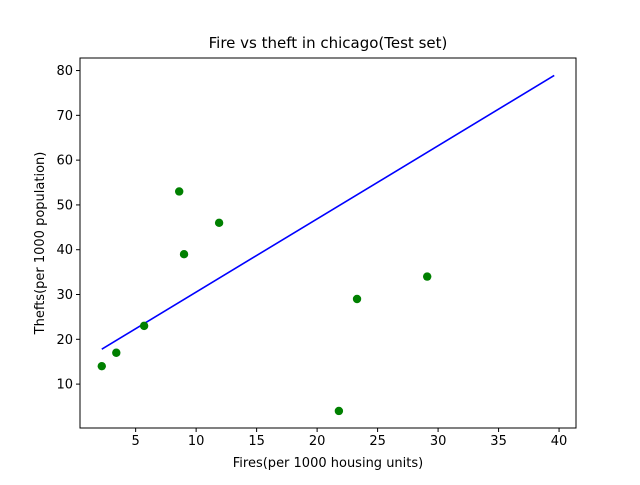  What do you see at coordinates (350, 438) in the screenshot?
I see `x-axis-ticks: 5 10 15 20 25 30 35 40` at bounding box center [350, 438].